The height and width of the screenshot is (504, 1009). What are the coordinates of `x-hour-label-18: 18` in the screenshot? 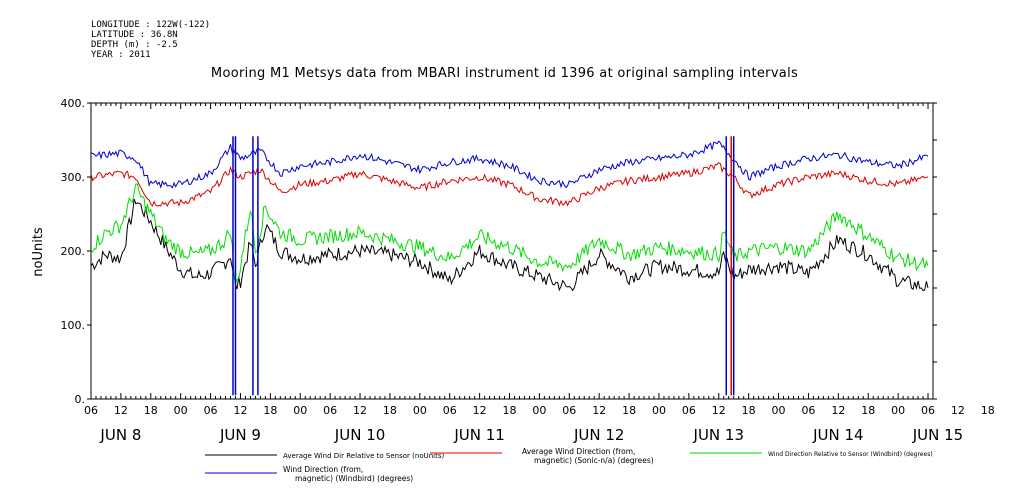 It's located at (629, 410).